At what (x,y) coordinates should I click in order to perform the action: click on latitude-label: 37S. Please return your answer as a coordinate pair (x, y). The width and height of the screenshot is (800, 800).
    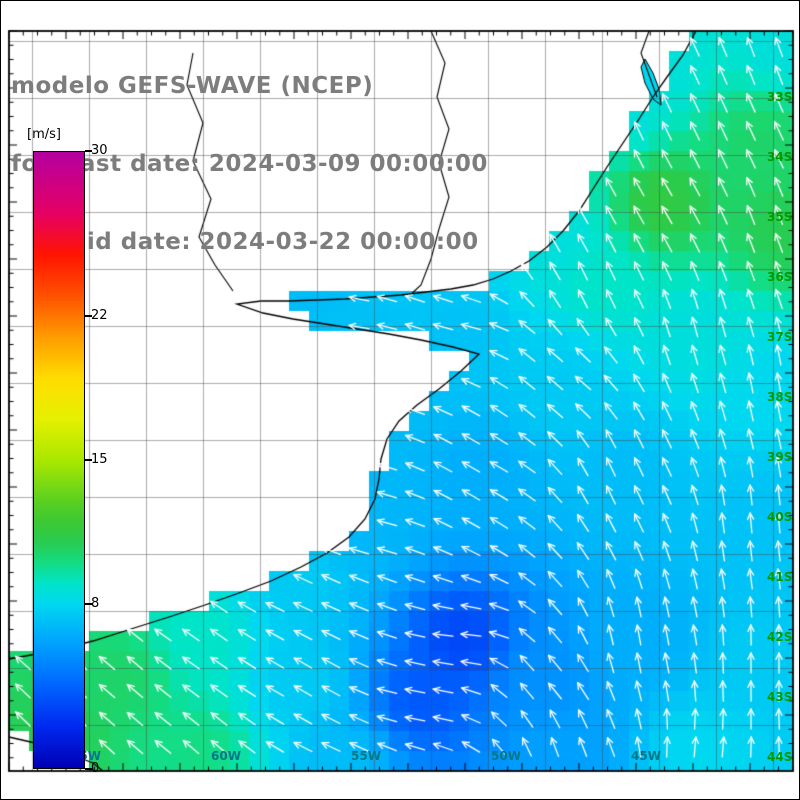
    Looking at the image, I should click on (780, 337).